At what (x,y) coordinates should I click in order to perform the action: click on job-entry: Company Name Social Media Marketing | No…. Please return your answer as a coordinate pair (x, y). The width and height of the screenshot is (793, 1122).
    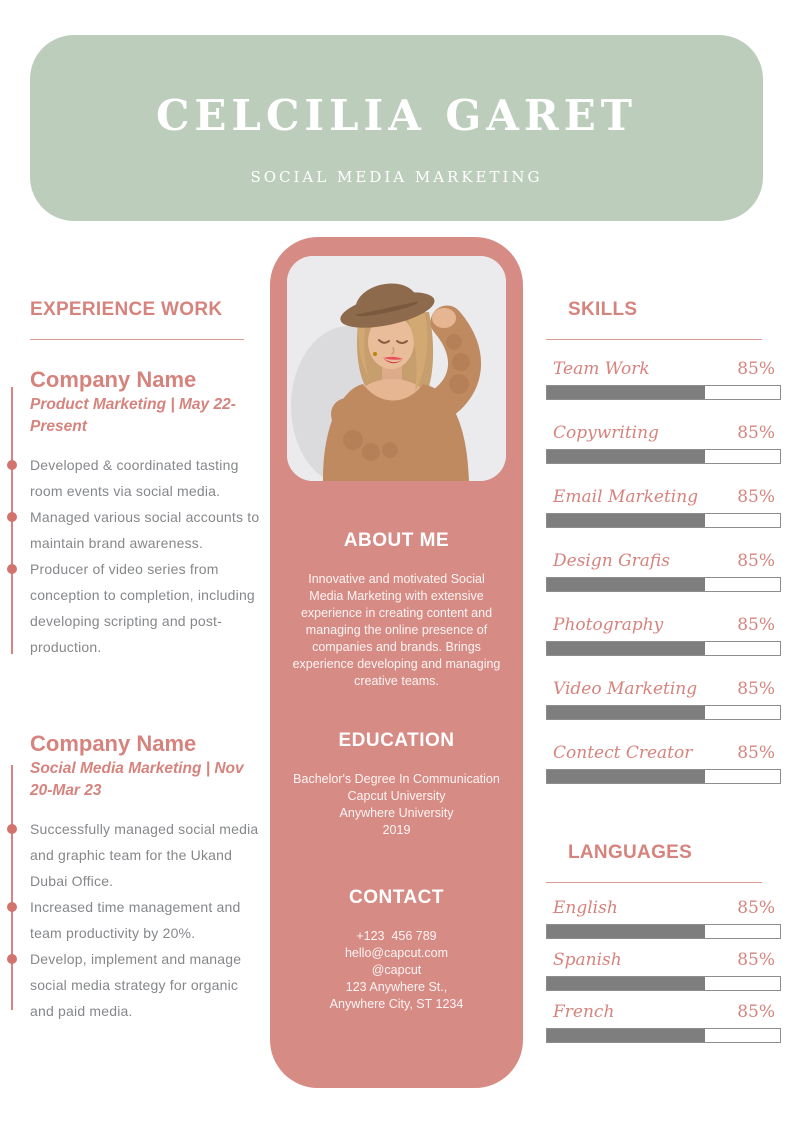
    Looking at the image, I should click on (133, 877).